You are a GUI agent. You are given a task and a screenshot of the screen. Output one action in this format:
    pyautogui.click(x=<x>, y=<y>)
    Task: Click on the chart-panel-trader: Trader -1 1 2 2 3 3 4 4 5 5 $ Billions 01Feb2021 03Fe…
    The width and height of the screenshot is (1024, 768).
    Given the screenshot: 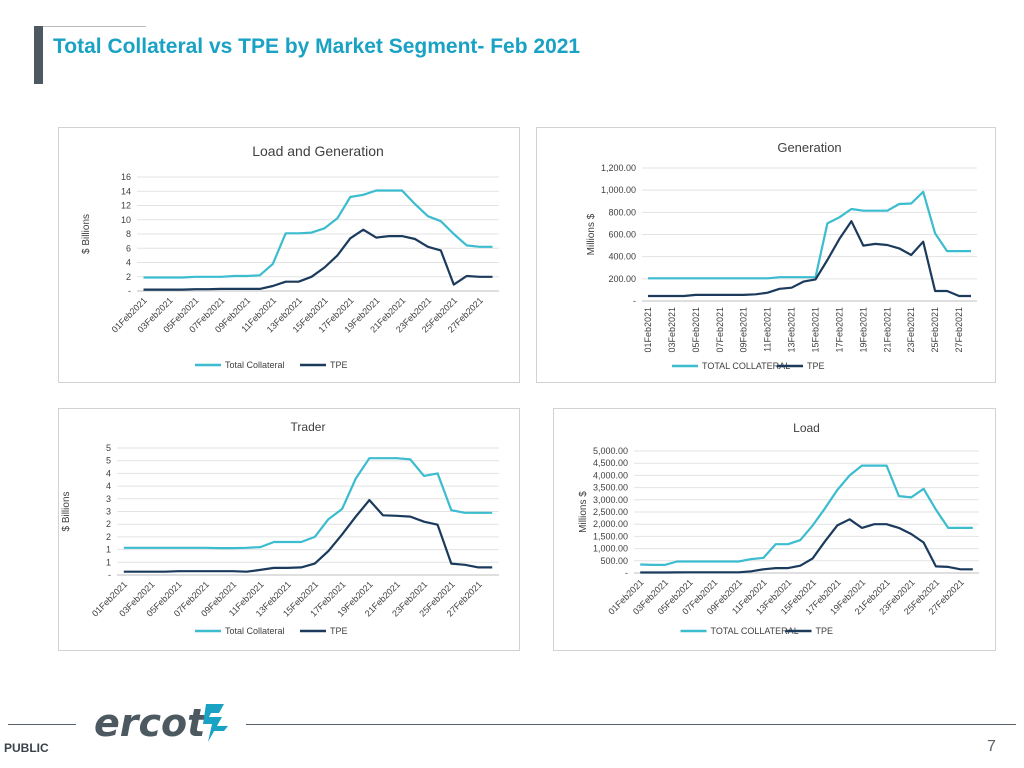 What is the action you would take?
    pyautogui.click(x=289, y=529)
    